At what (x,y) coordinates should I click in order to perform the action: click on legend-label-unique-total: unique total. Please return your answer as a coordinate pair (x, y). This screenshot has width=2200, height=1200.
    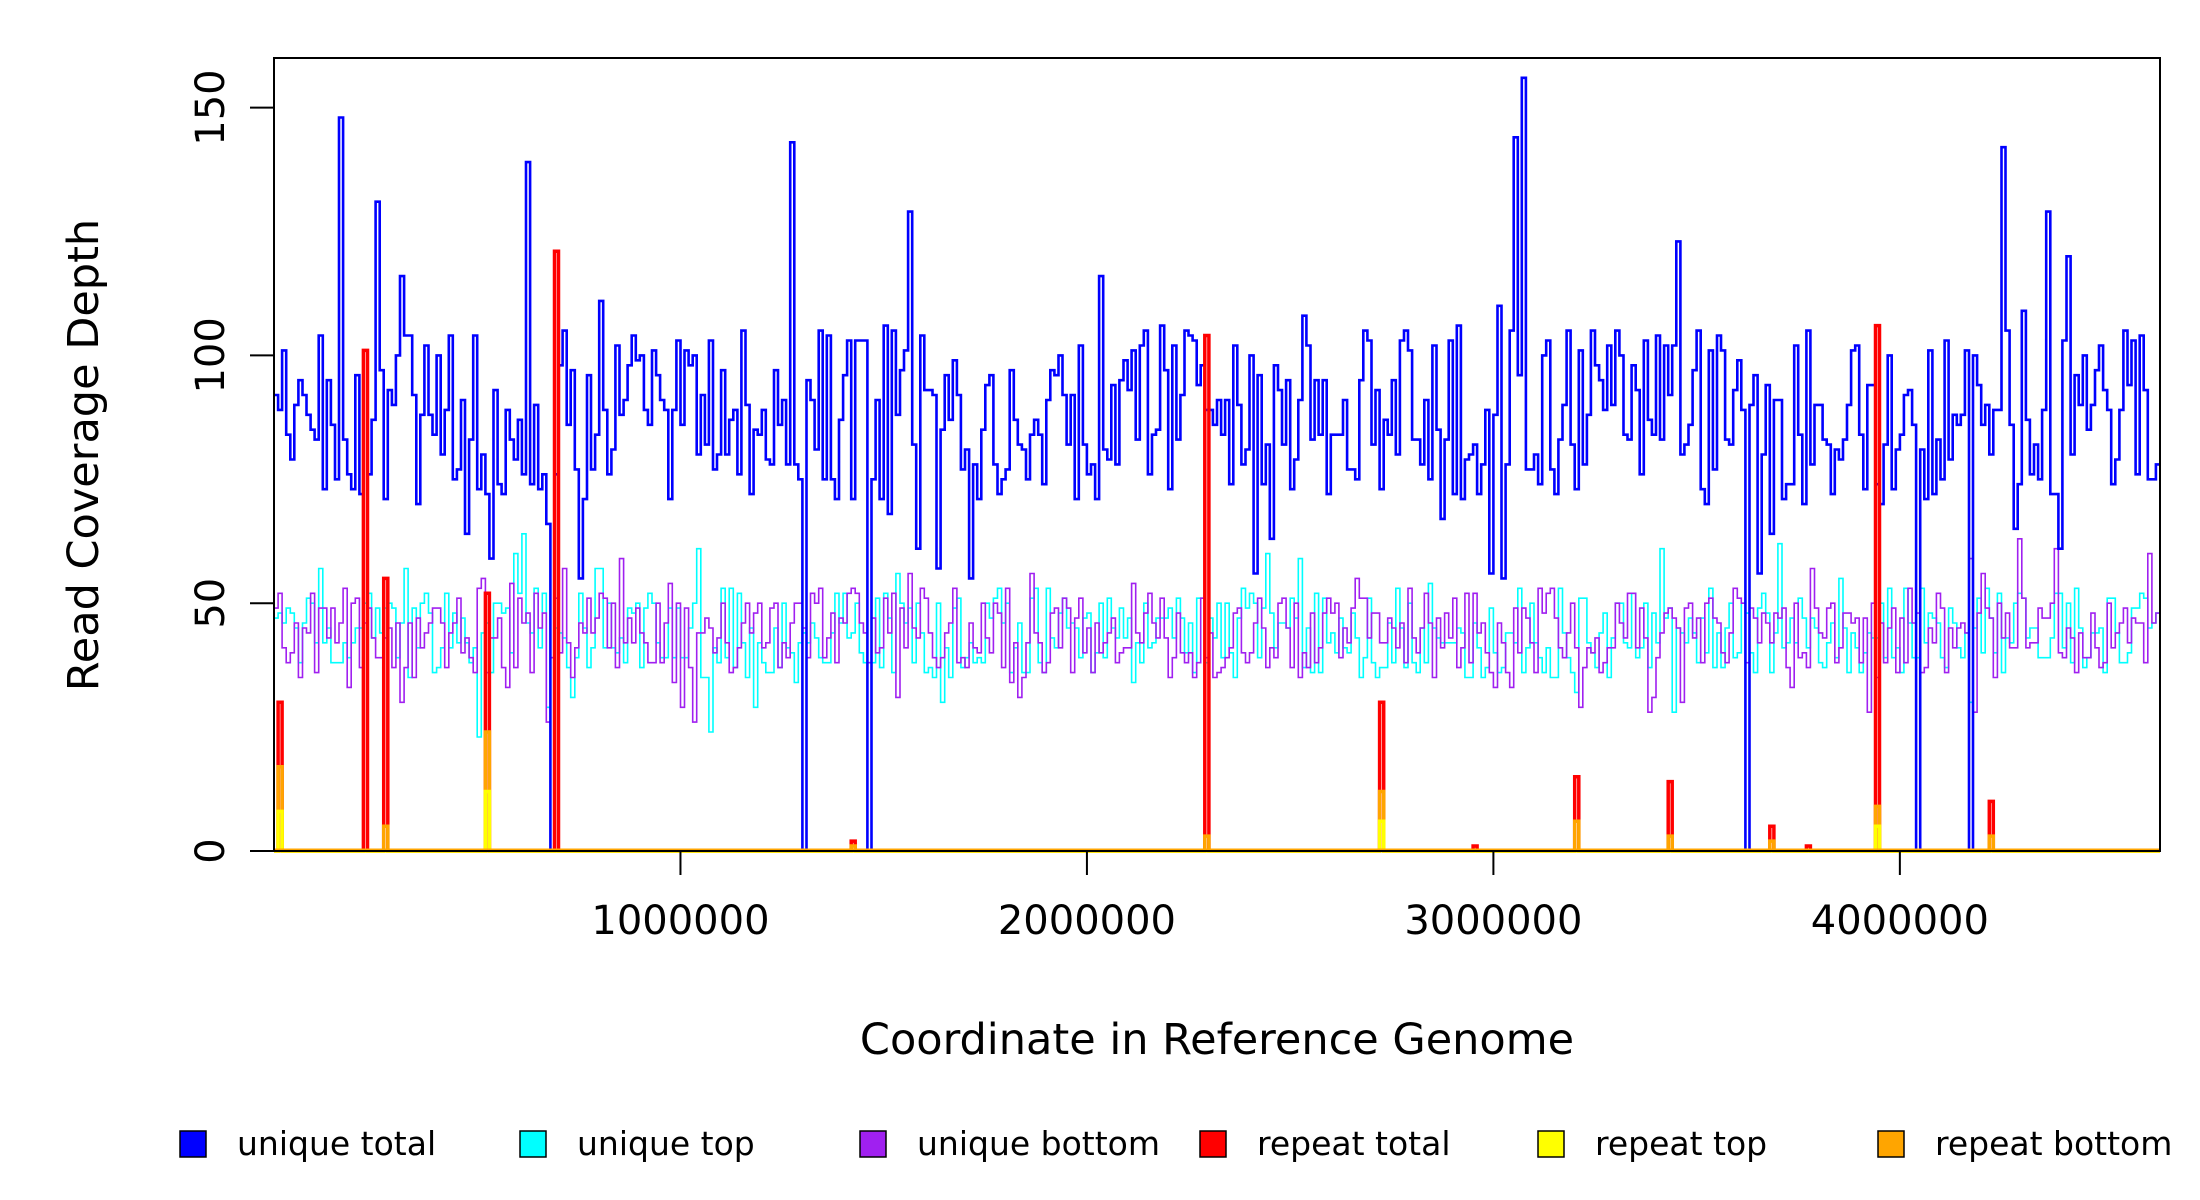
    Looking at the image, I should click on (336, 1143).